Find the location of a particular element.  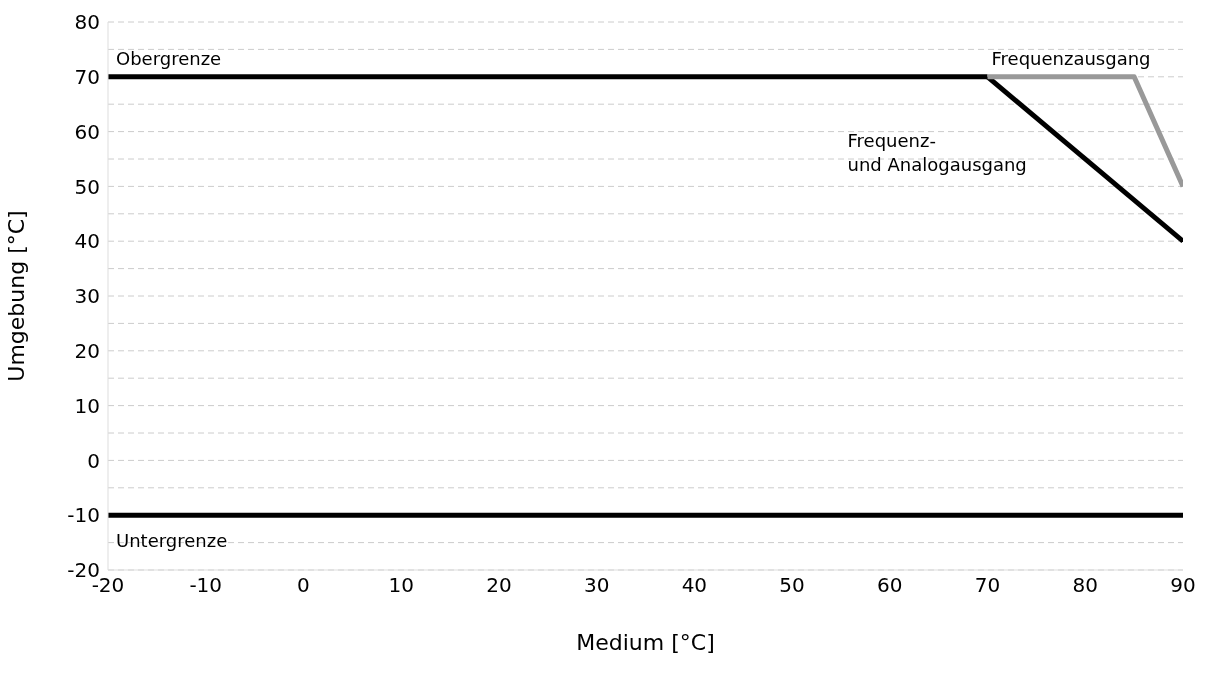

y-tick-label: 70 is located at coordinates (87, 76).